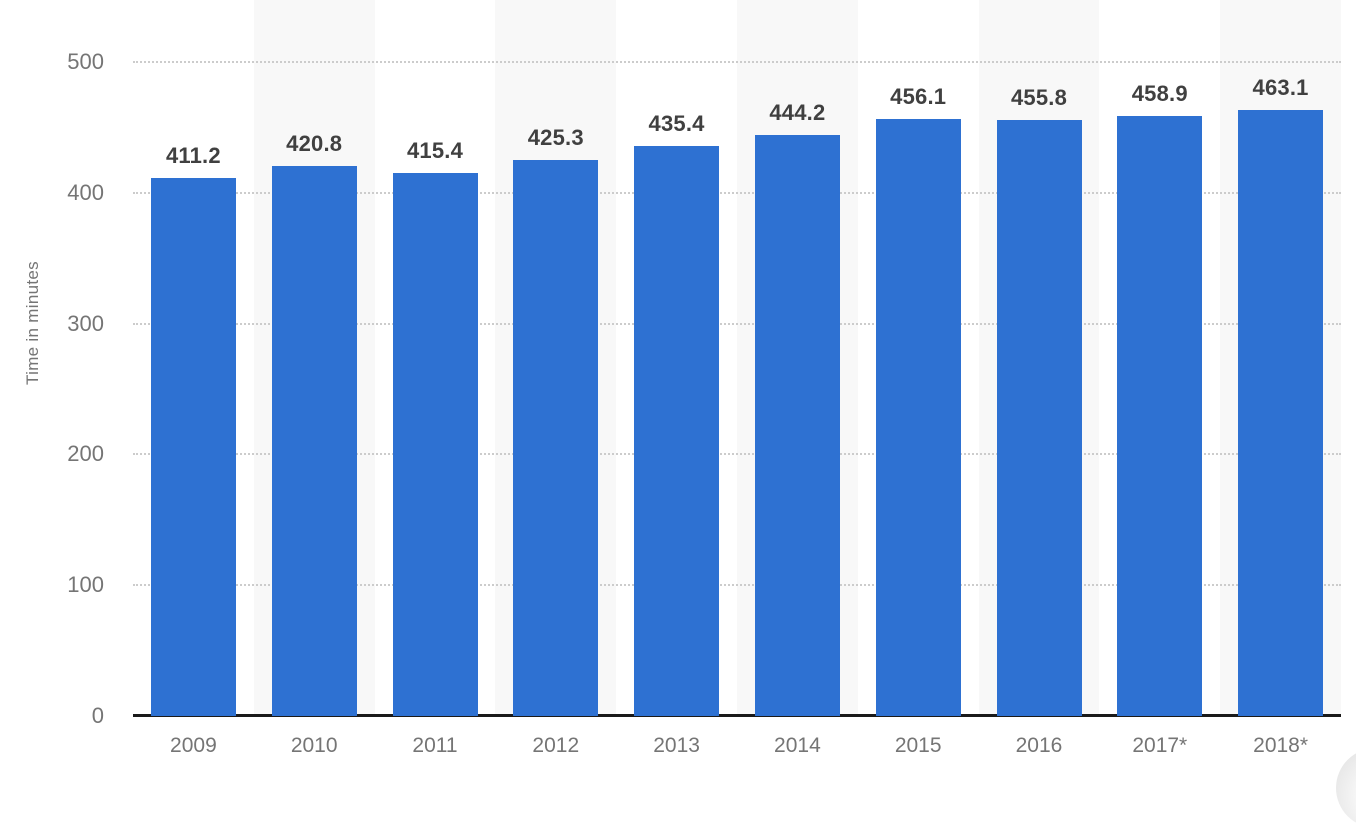 The height and width of the screenshot is (828, 1356). I want to click on corner-button-partial, so click(1346, 788).